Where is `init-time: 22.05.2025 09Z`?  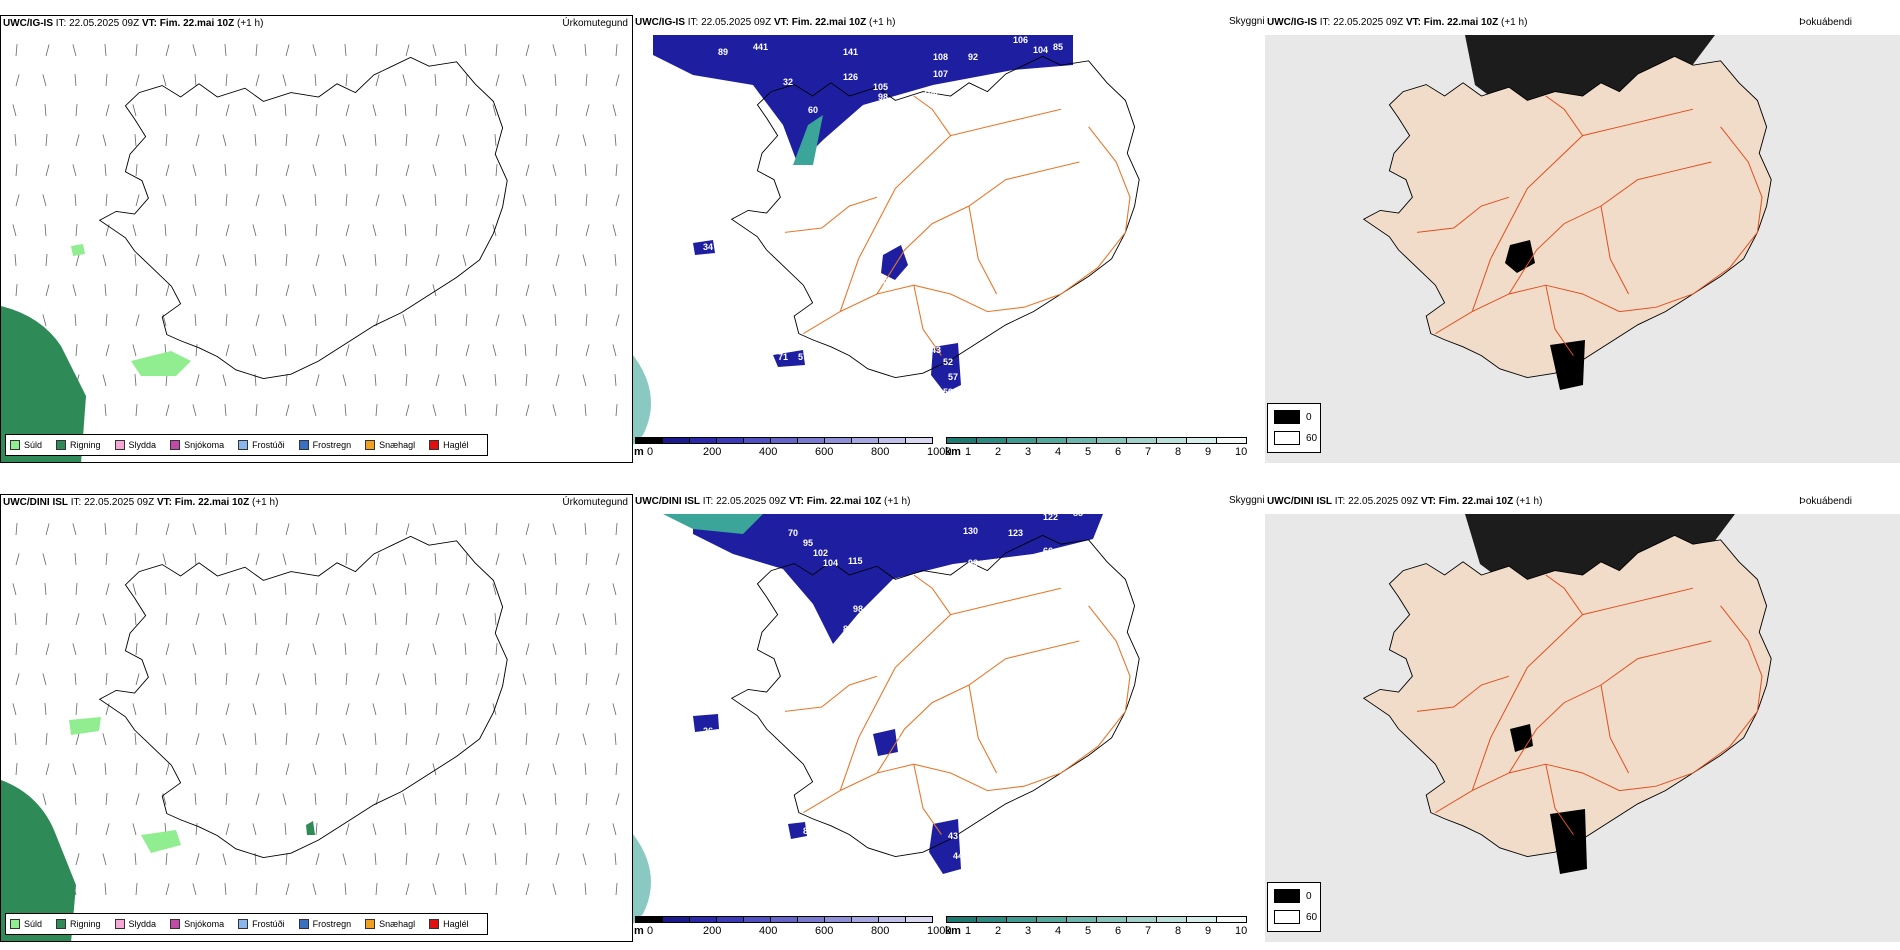
init-time: 22.05.2025 09Z is located at coordinates (1383, 501).